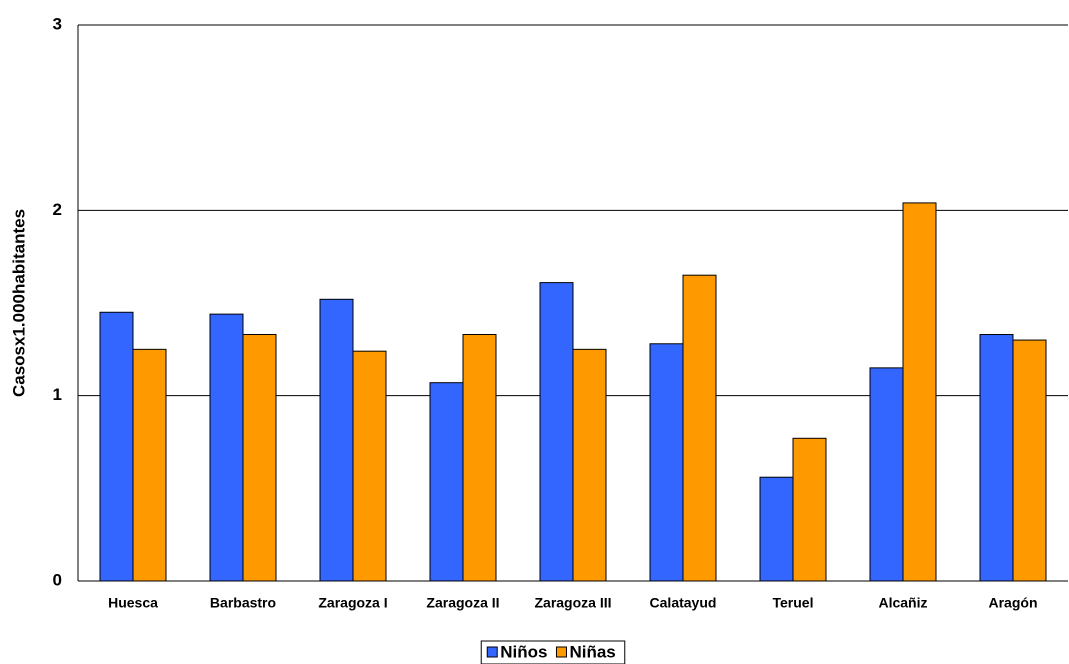 The image size is (1069, 664). What do you see at coordinates (592, 651) in the screenshot?
I see `legend-label: Niñas` at bounding box center [592, 651].